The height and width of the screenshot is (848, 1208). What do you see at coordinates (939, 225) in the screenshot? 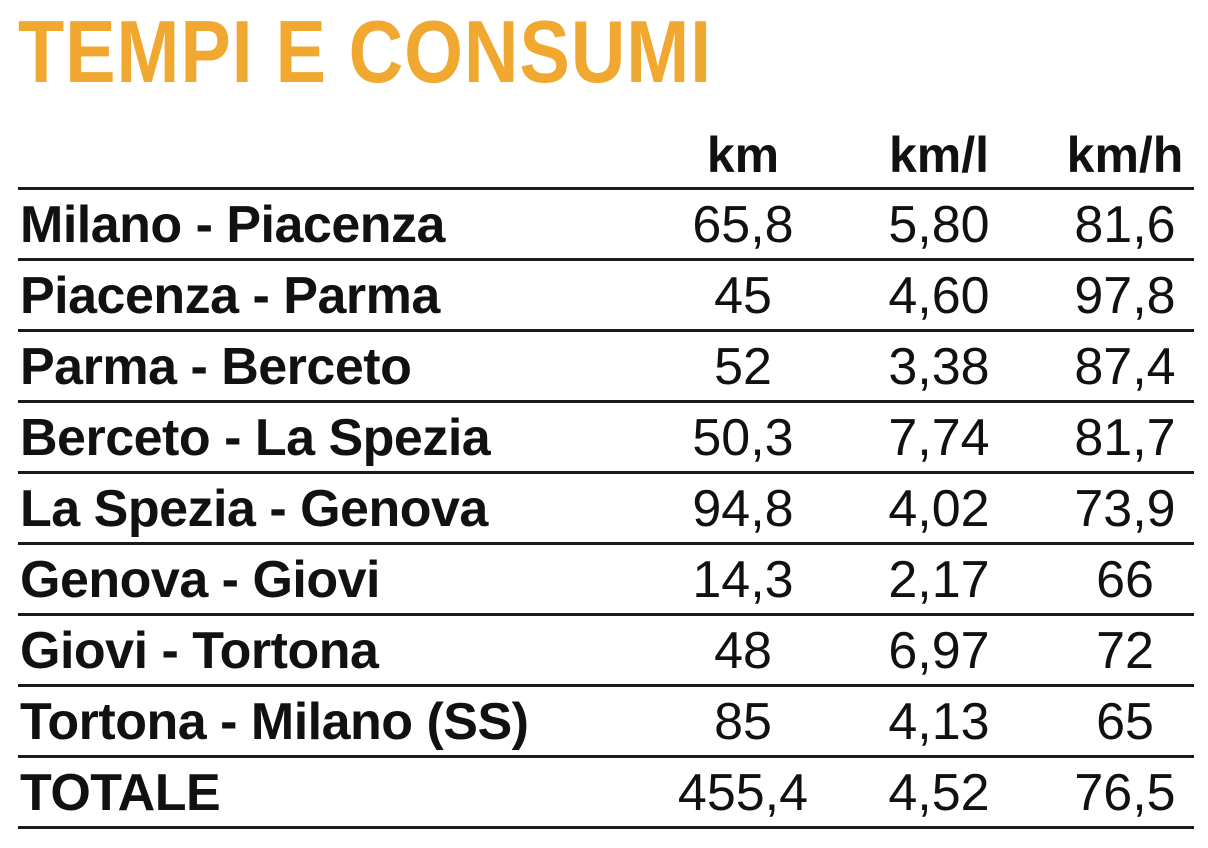
I see `cell-km-per-liter: 5,80` at bounding box center [939, 225].